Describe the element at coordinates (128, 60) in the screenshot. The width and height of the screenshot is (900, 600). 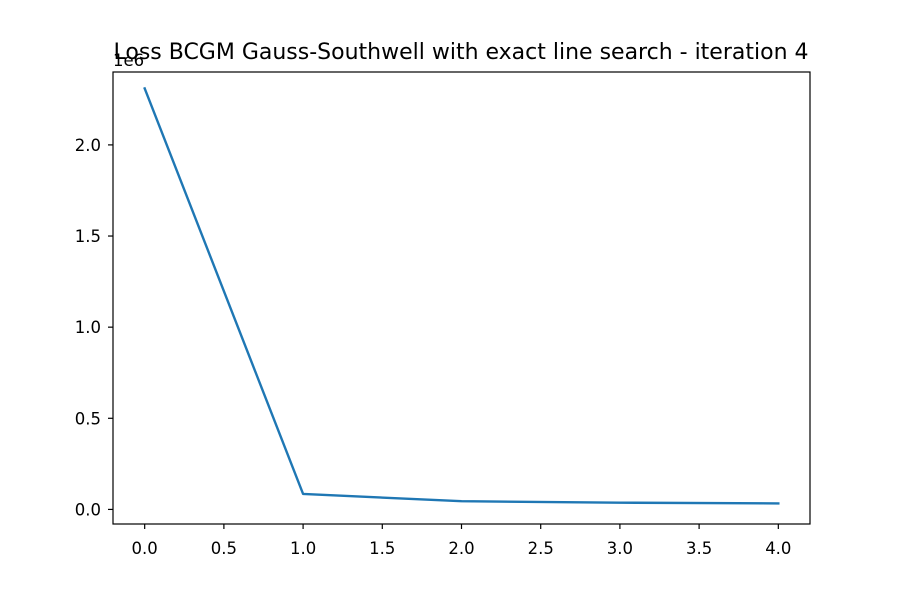
I see `y-axis-offset-label: 1e6` at that location.